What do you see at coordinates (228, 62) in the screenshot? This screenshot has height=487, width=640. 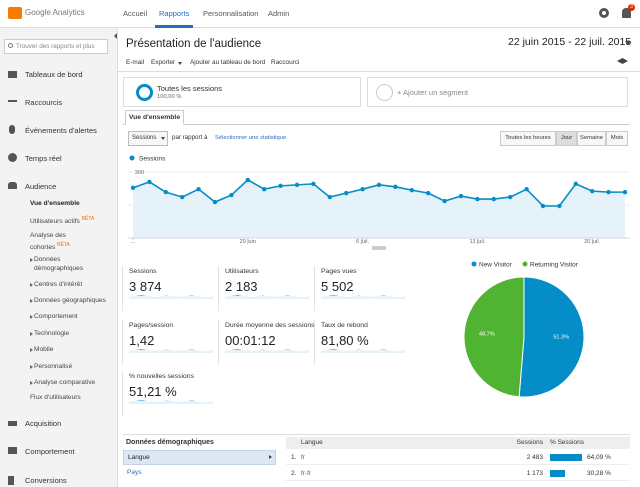 I see `toolbar-button: Ajouter au tableau de bord` at bounding box center [228, 62].